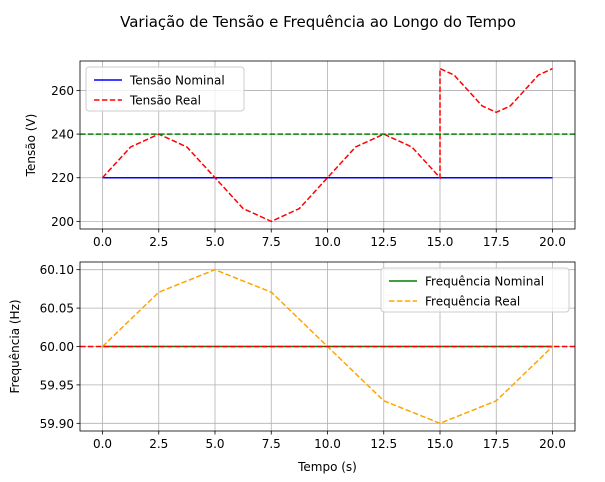 Image resolution: width=605 pixels, height=482 pixels. What do you see at coordinates (327, 467) in the screenshot?
I see `x-axis-label: Tempo (s)` at bounding box center [327, 467].